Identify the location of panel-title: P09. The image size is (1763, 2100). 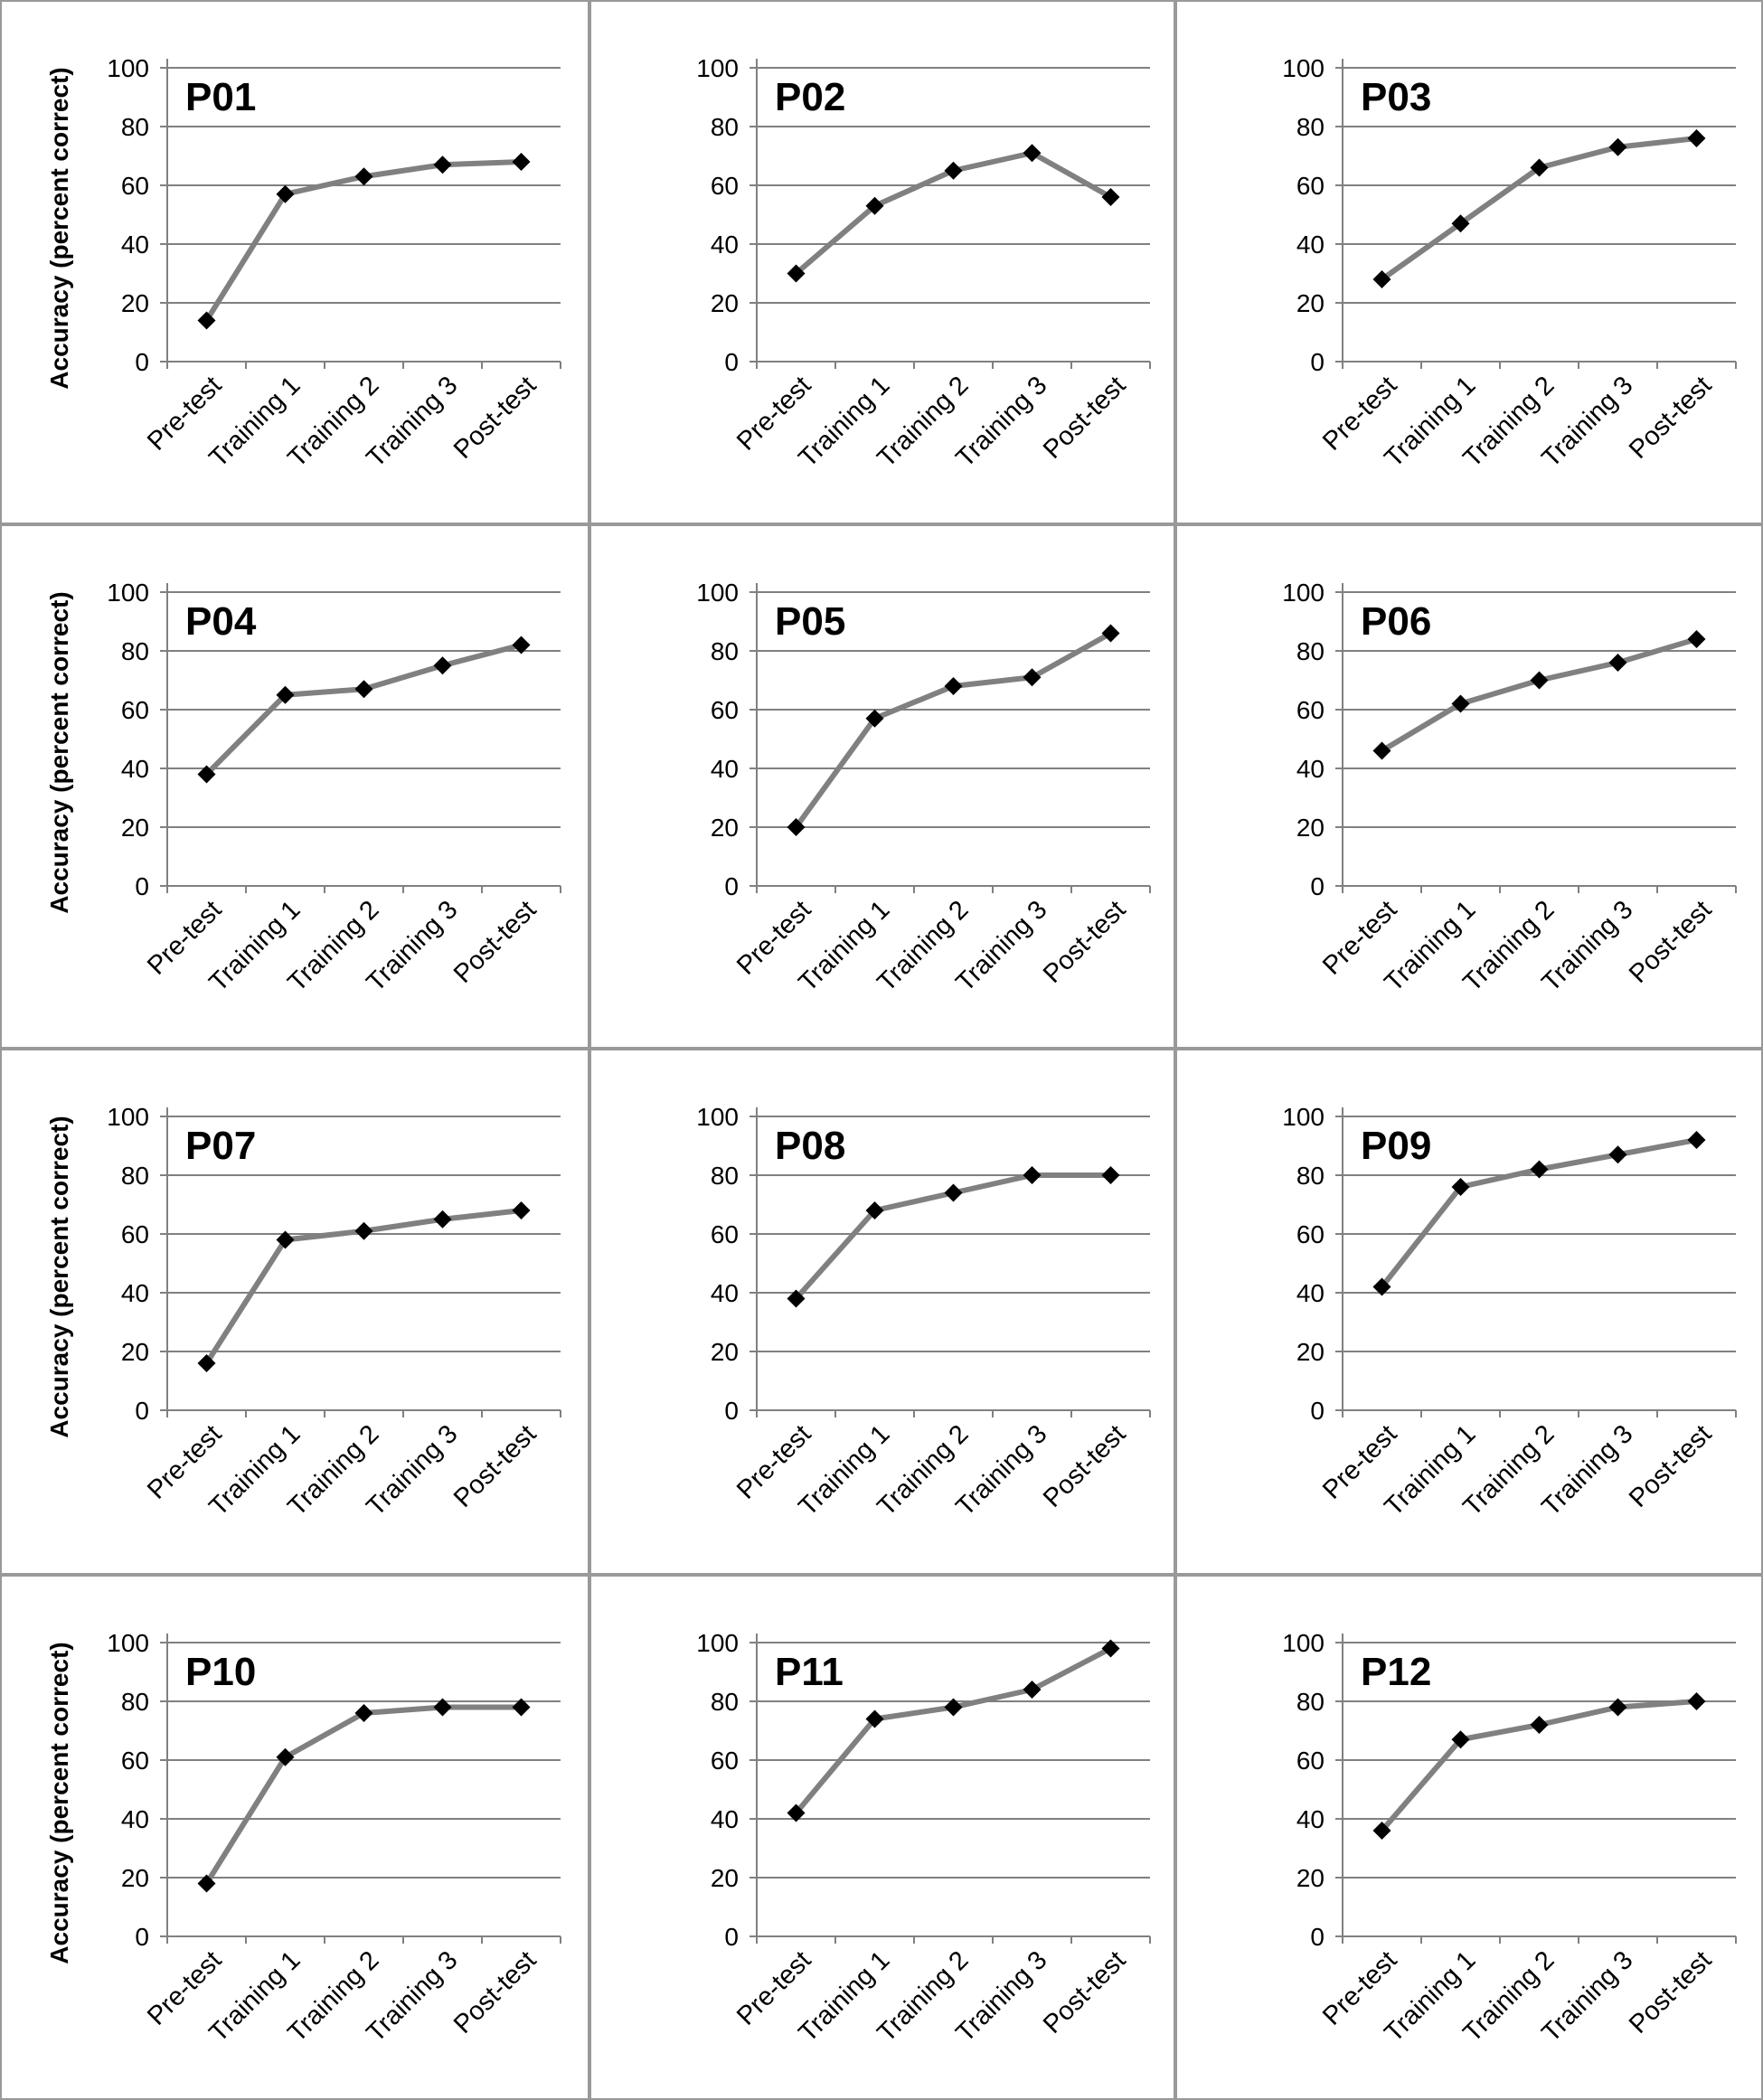
(1396, 1146).